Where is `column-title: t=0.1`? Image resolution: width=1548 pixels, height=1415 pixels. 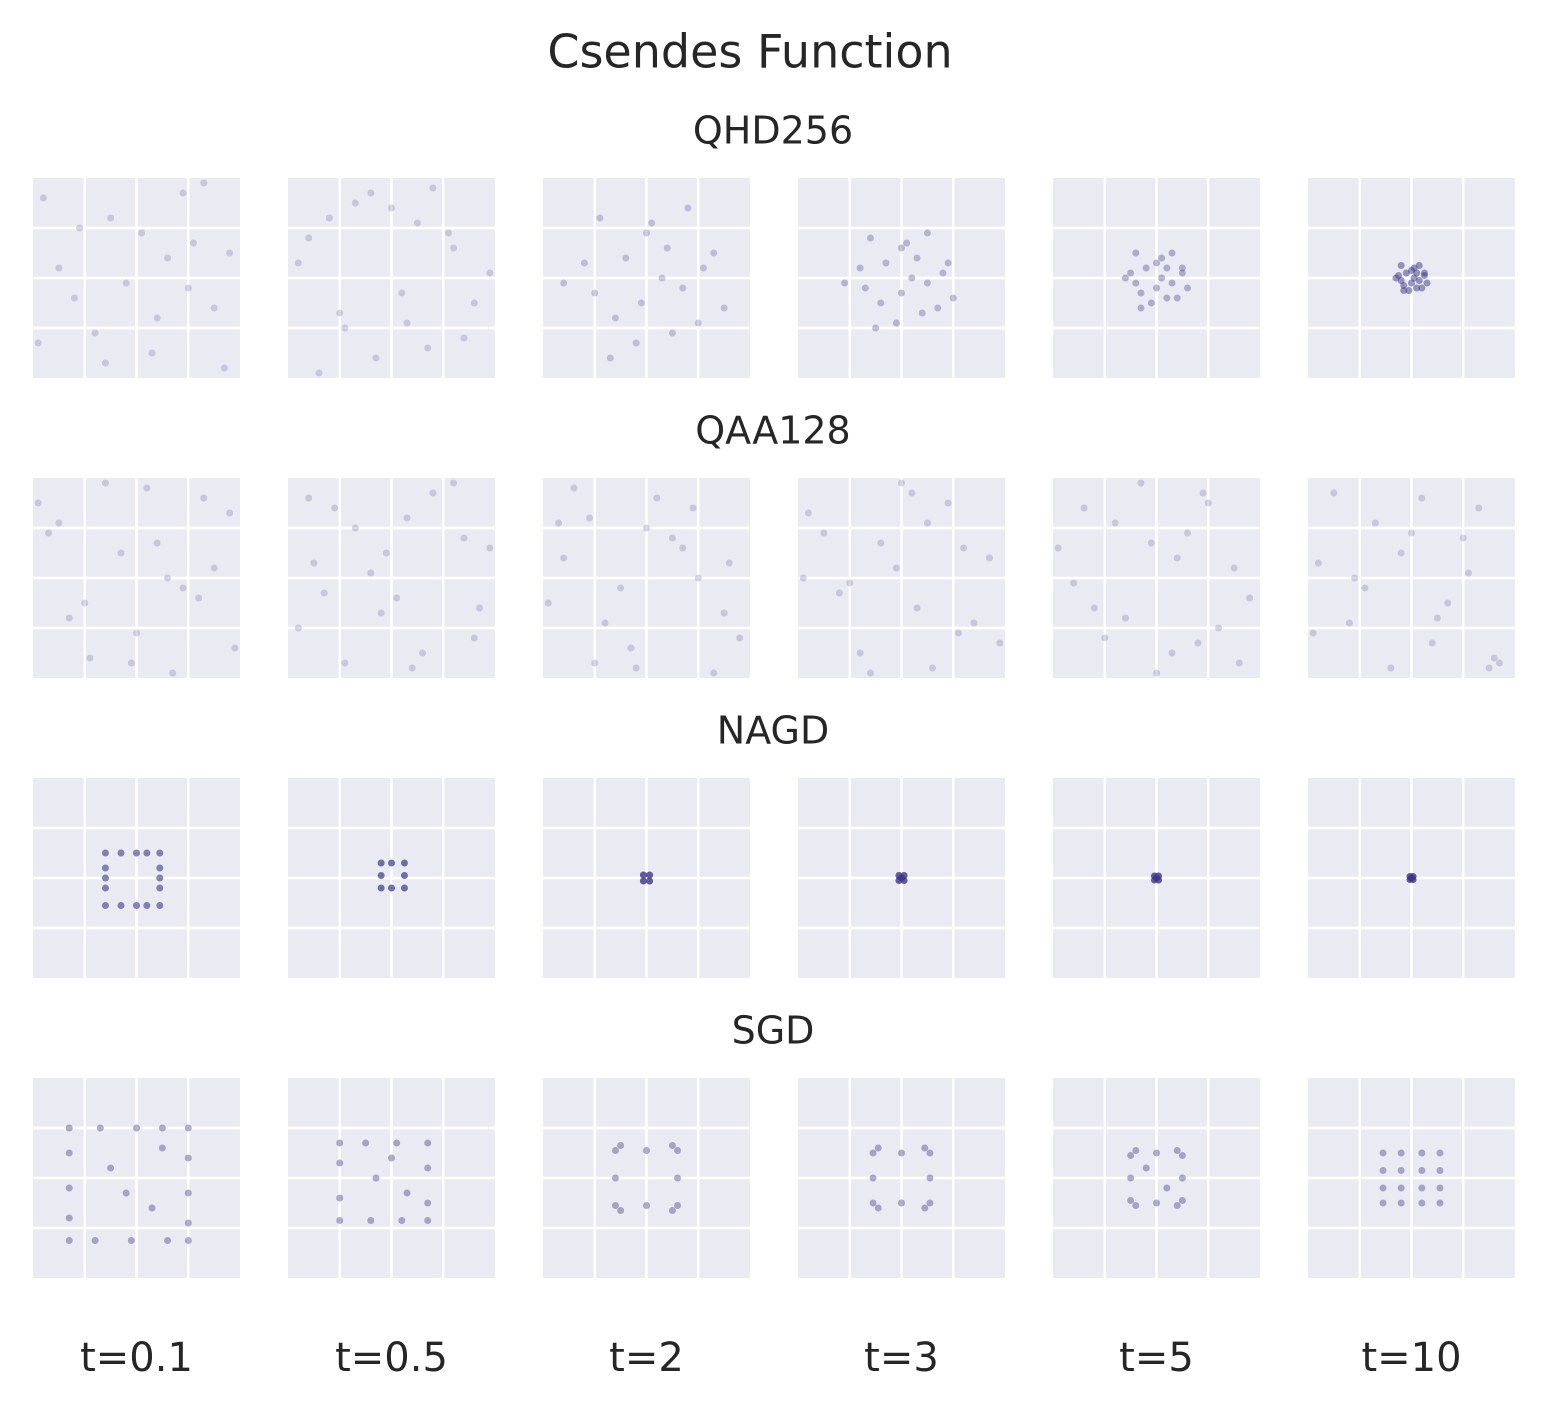
column-title: t=0.1 is located at coordinates (136, 1358).